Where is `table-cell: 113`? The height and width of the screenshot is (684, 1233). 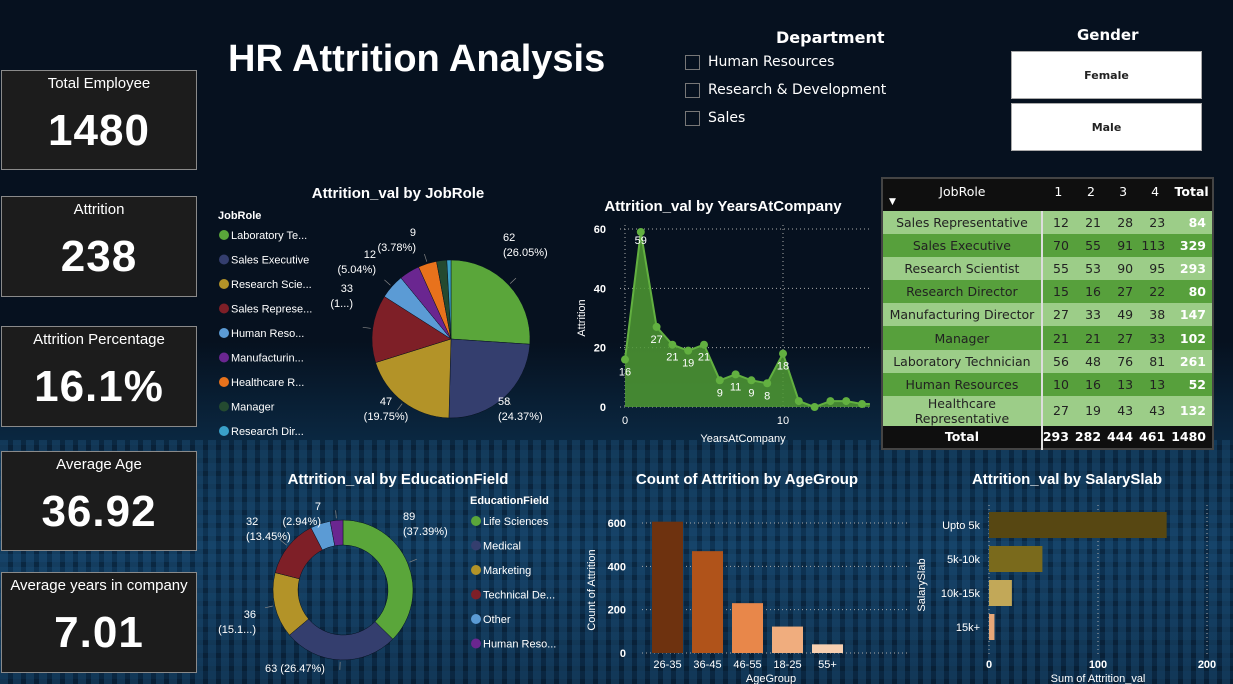
table-cell: 113 is located at coordinates (1155, 246).